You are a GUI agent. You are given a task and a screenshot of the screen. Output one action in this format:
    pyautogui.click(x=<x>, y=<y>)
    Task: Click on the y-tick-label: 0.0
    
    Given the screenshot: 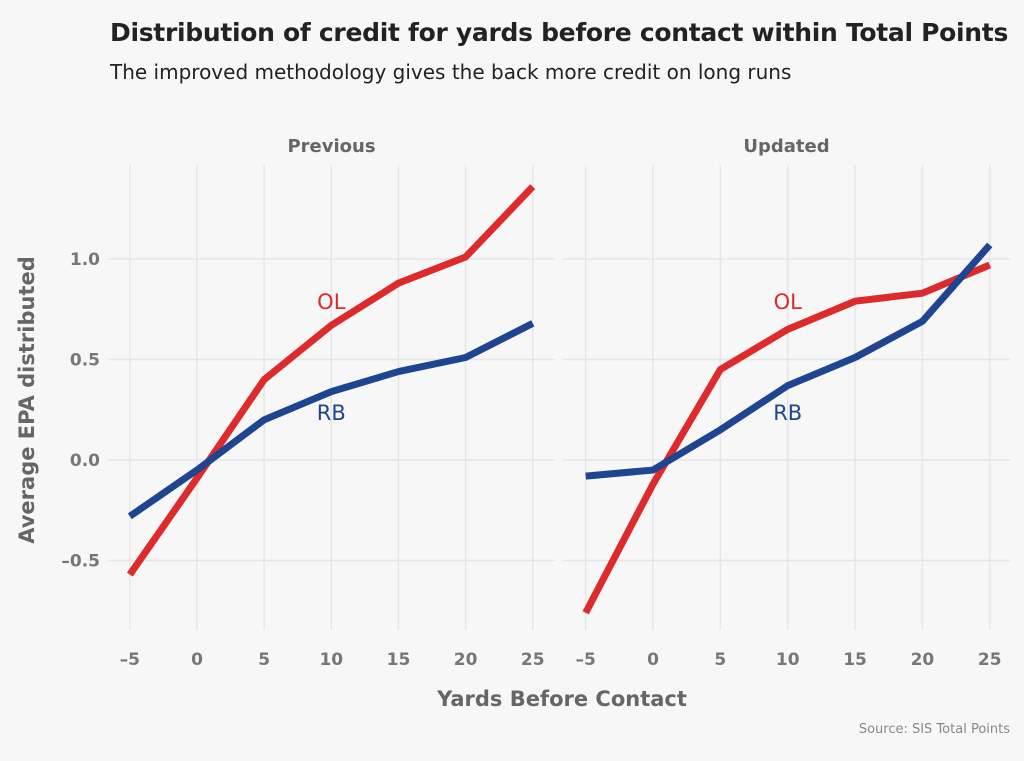 What is the action you would take?
    pyautogui.click(x=85, y=461)
    